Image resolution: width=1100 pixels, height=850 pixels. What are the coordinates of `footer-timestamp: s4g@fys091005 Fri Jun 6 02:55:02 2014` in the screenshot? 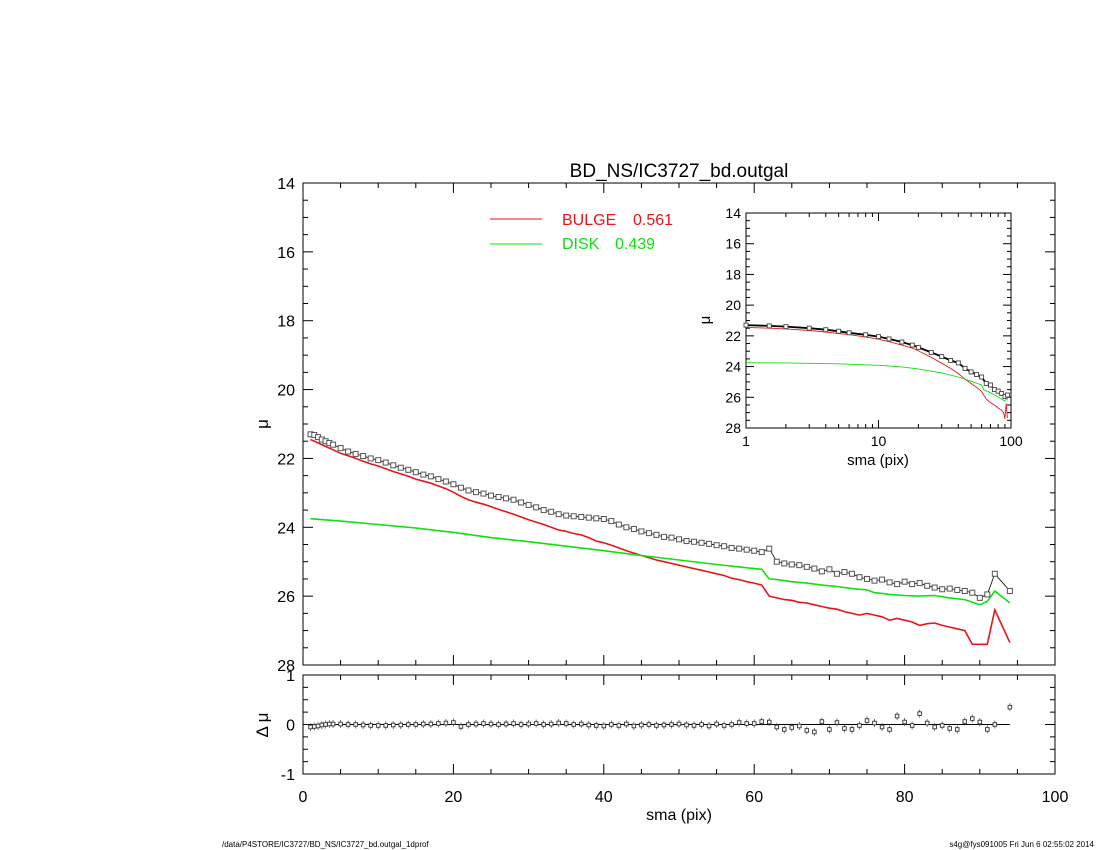 It's located at (1021, 844).